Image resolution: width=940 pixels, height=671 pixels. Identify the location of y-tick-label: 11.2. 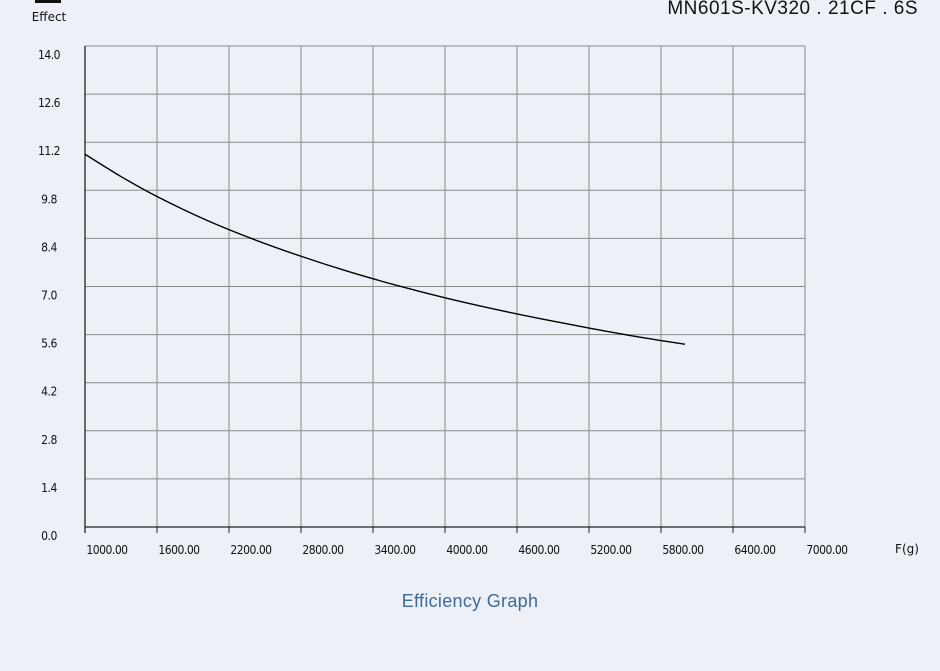
(49, 151).